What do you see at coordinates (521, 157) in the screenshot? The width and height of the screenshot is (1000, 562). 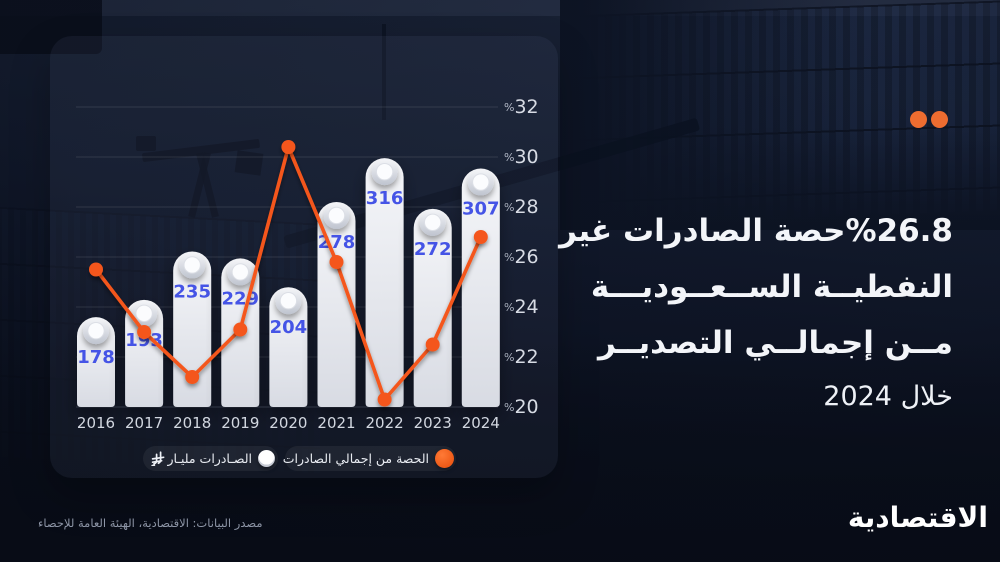 I see `y-axis-tick: %30` at bounding box center [521, 157].